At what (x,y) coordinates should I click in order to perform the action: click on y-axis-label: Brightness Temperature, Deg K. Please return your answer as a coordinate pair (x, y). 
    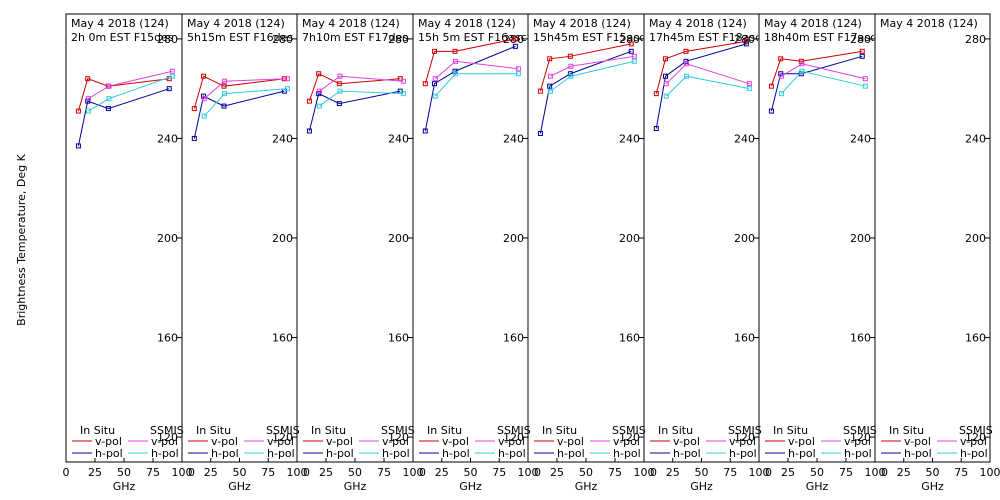
    Looking at the image, I should click on (21, 239).